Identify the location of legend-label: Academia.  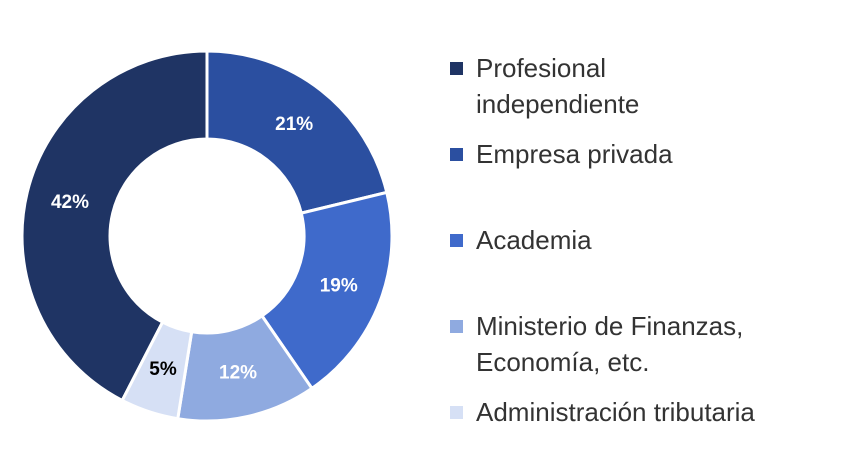
(534, 240).